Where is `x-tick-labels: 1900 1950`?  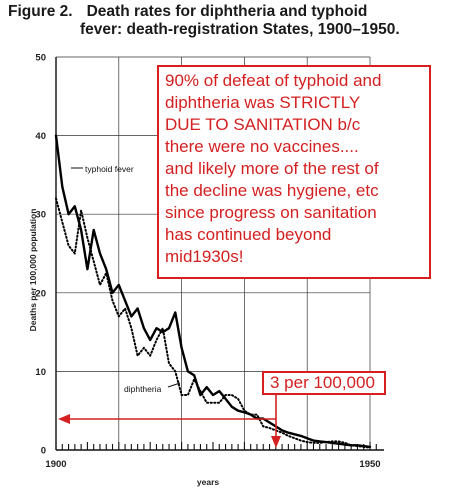 x-tick-labels: 1900 1950 is located at coordinates (212, 464).